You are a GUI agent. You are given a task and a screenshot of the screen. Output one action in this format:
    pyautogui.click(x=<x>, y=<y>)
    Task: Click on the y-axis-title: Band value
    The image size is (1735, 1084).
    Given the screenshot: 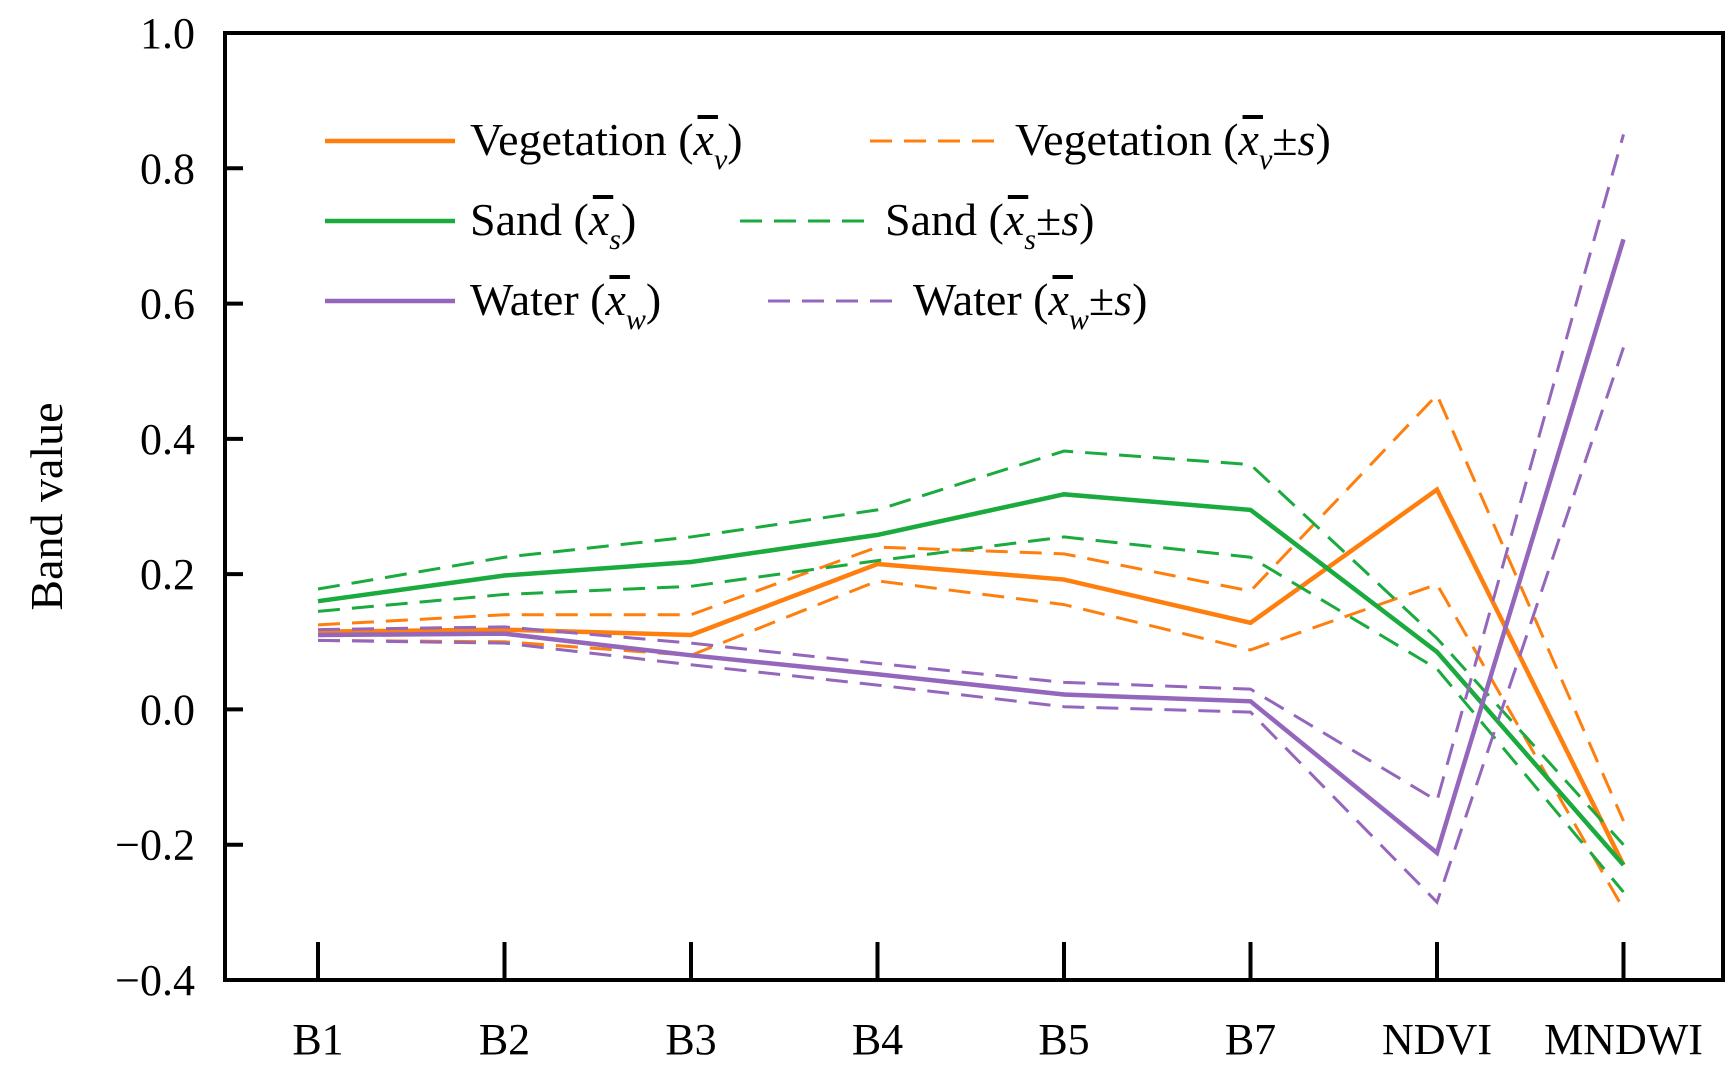 What is the action you would take?
    pyautogui.click(x=46, y=506)
    